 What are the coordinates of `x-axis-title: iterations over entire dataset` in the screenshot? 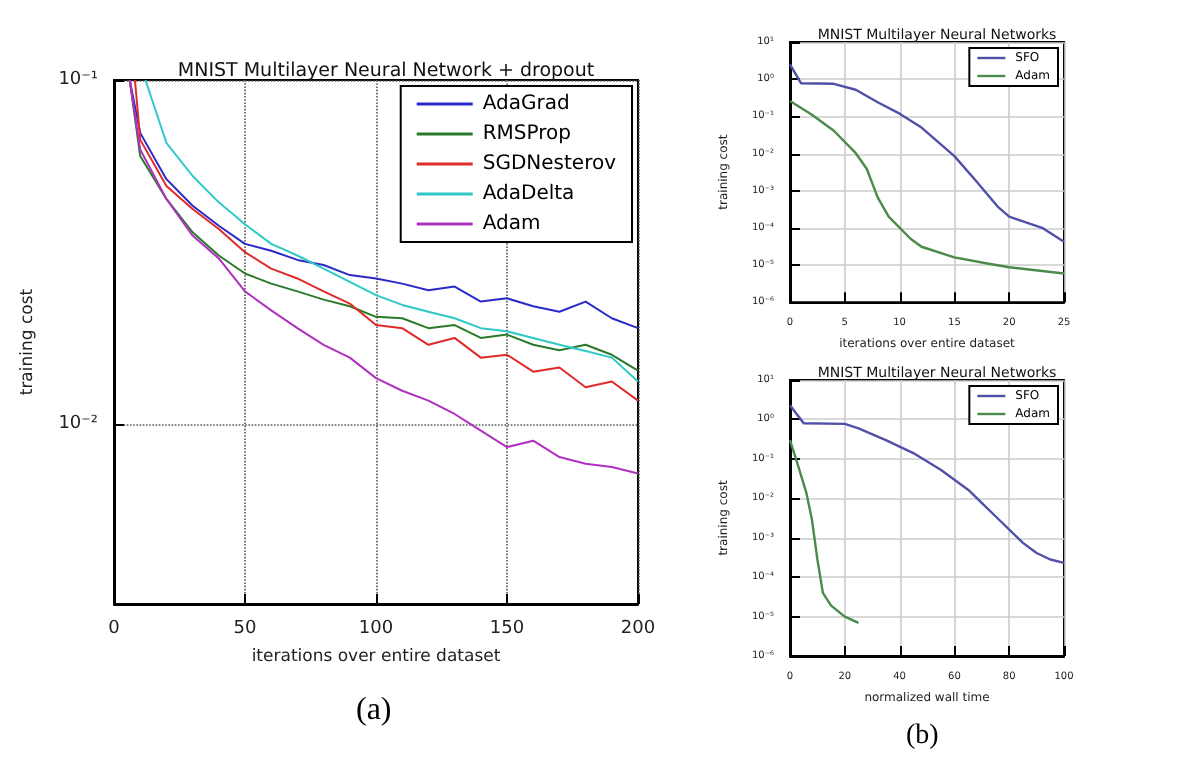 It's located at (376, 656).